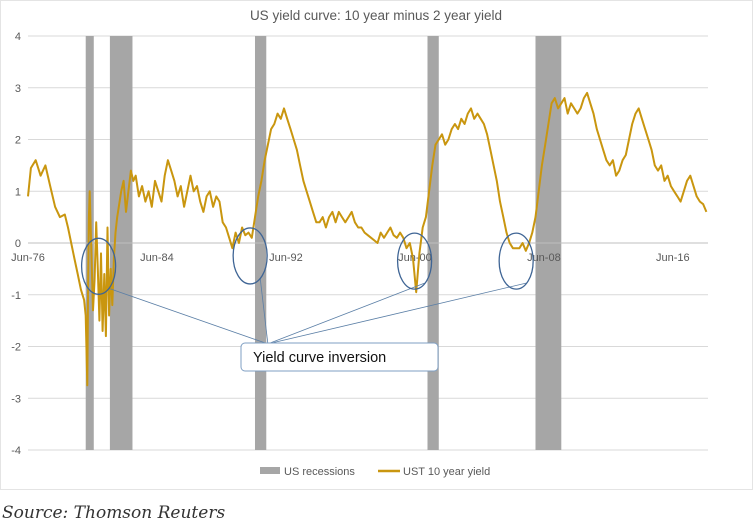  Describe the element at coordinates (319, 358) in the screenshot. I see `annotation-label: Yield curve inversion` at that location.